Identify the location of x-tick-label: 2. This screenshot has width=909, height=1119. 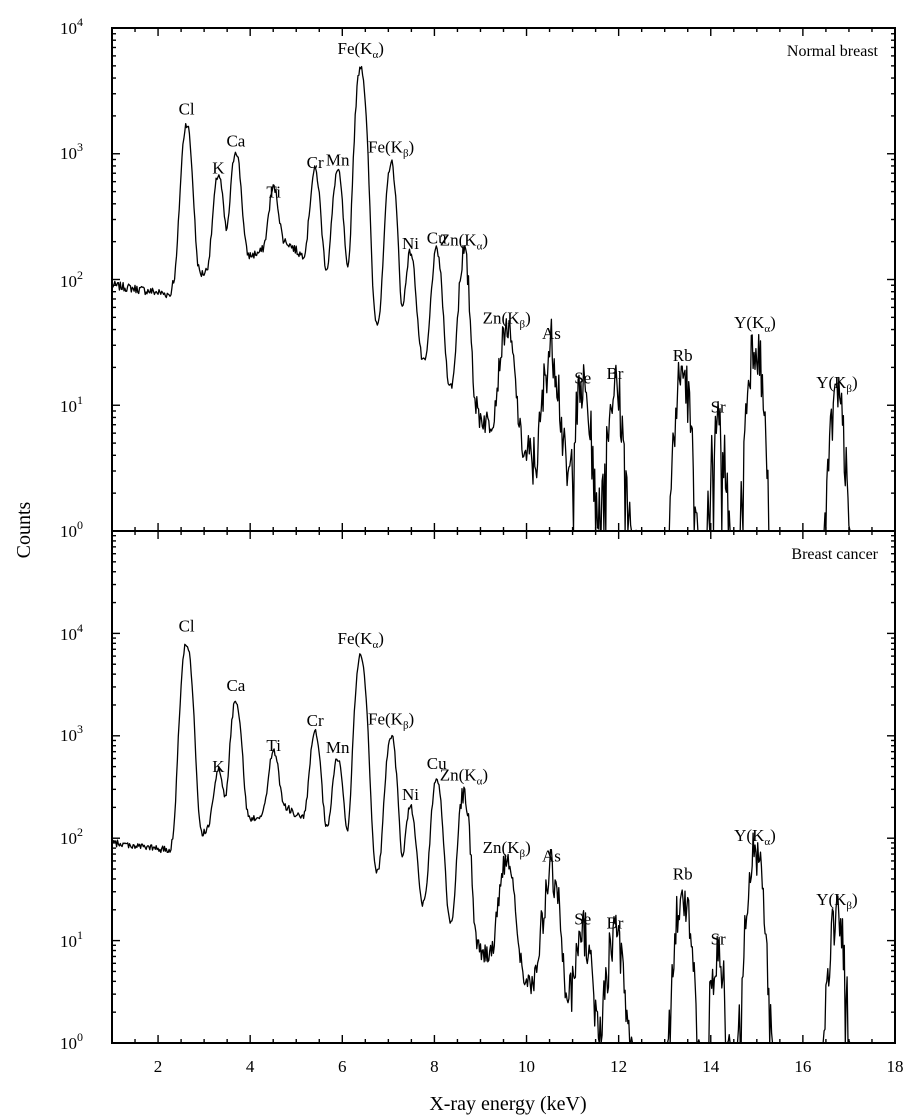
(158, 1066).